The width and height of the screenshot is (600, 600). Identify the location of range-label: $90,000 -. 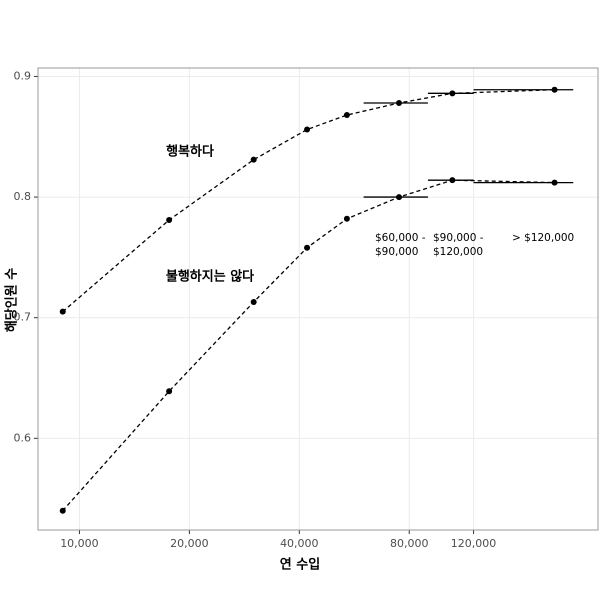
(458, 238).